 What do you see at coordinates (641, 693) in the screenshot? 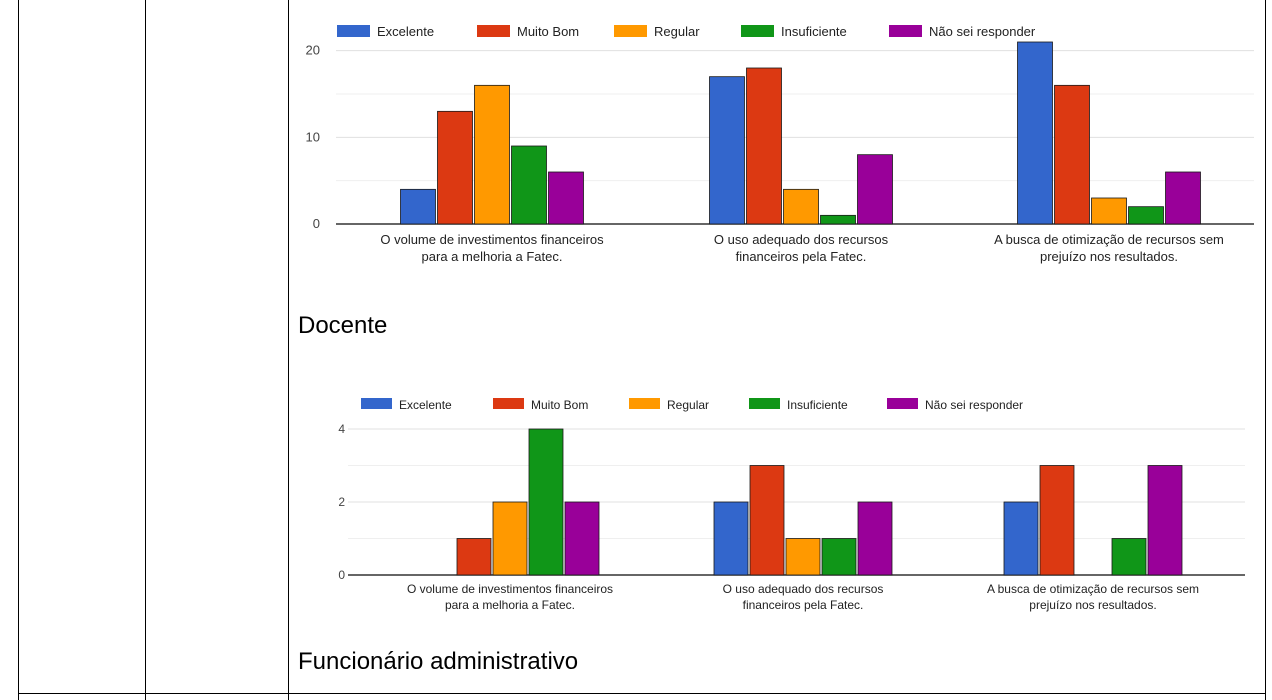
I see `table-bottom-border` at bounding box center [641, 693].